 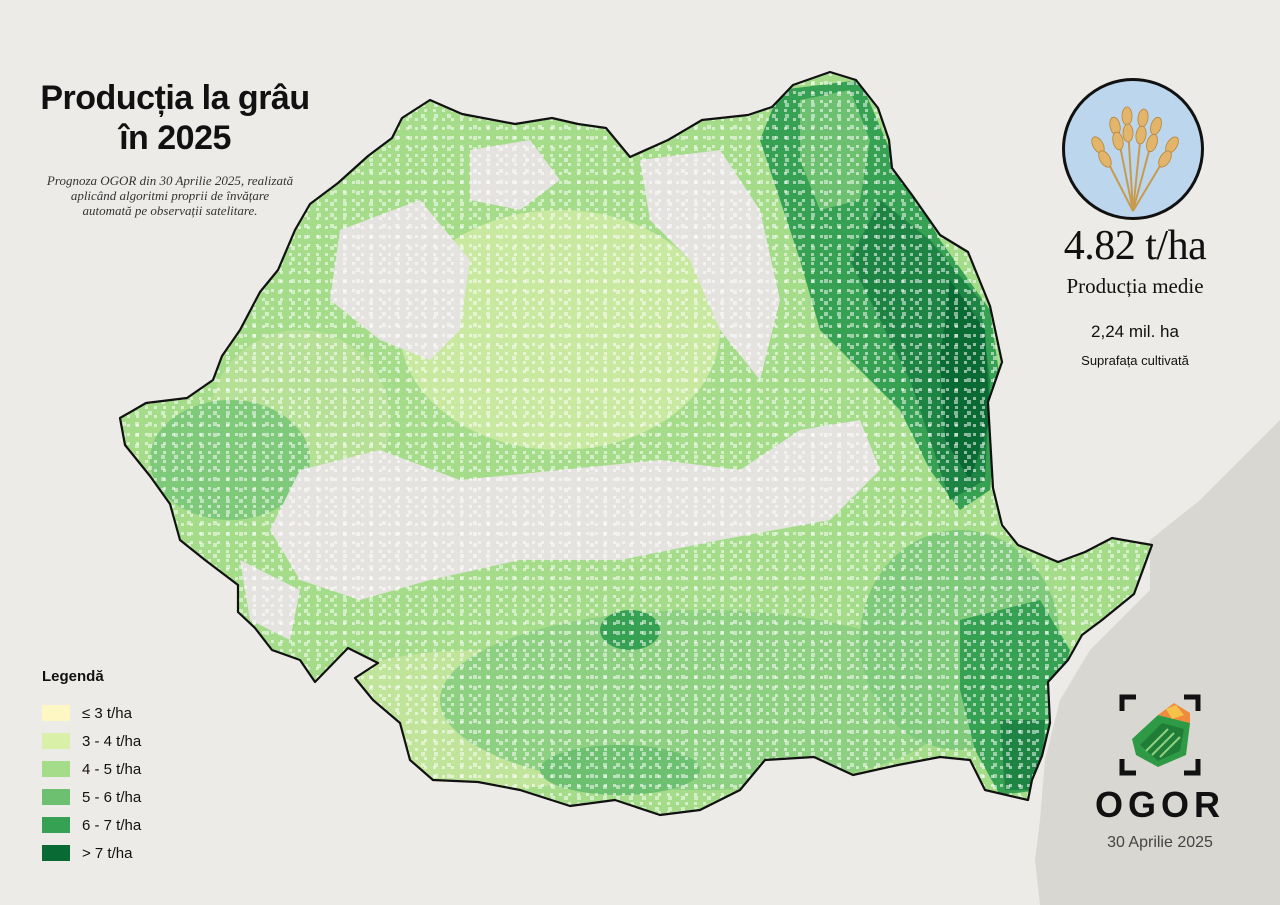 I want to click on legend-title: Legendă, so click(x=73, y=676).